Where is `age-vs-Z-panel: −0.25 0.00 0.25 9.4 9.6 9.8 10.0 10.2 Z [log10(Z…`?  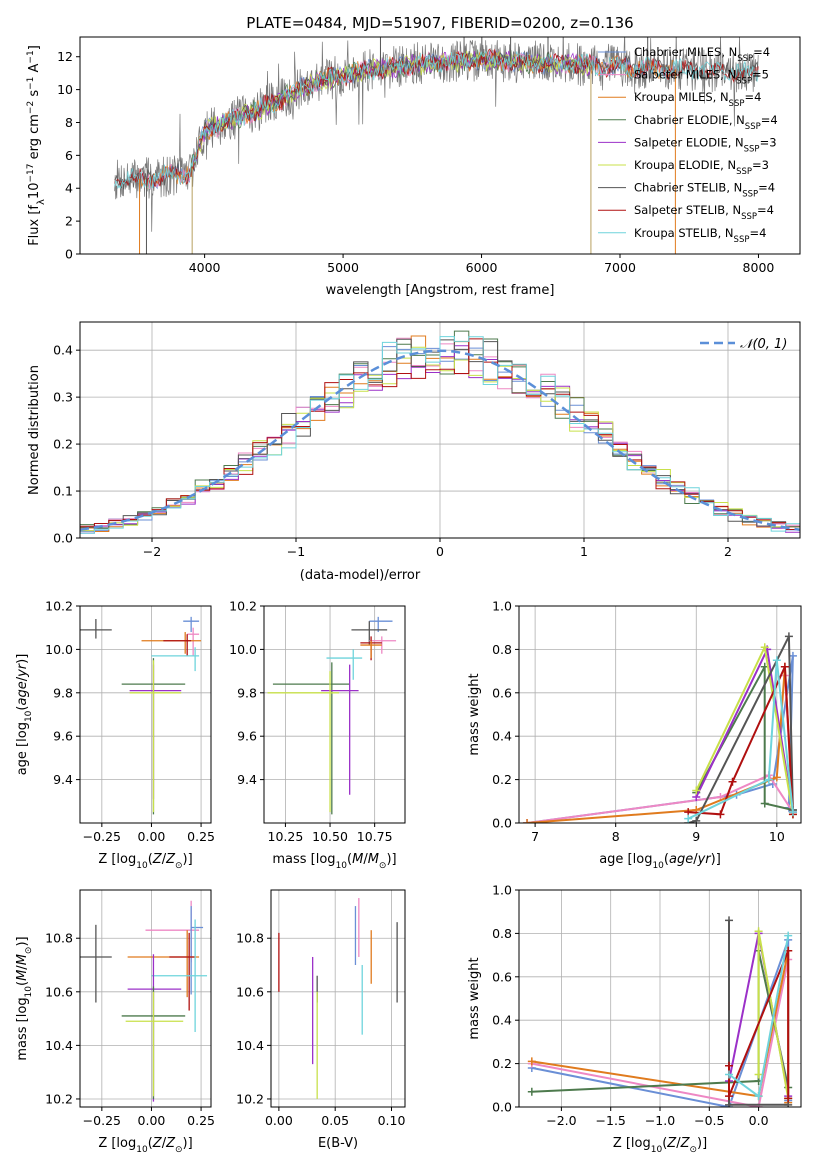
age-vs-Z-panel: −0.25 0.00 0.25 9.4 9.6 9.8 10.0 10.2 Z [log10(Z… is located at coordinates (115, 735).